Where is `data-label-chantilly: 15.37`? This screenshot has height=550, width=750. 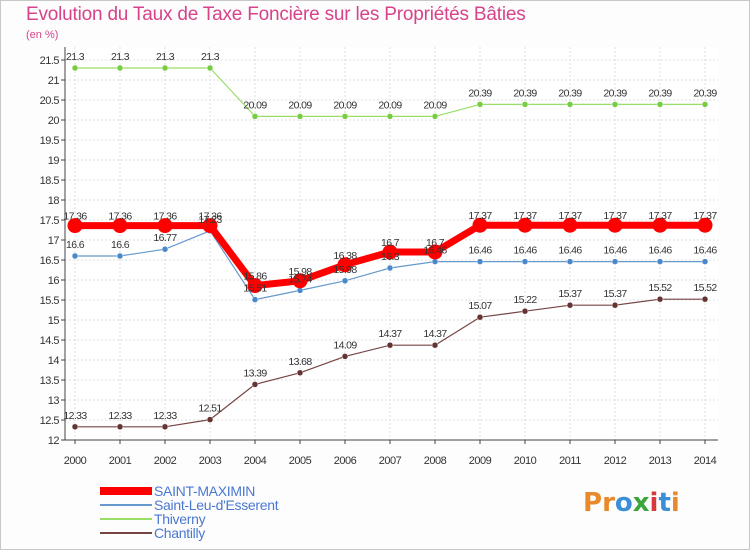 data-label-chantilly: 15.37 is located at coordinates (615, 294).